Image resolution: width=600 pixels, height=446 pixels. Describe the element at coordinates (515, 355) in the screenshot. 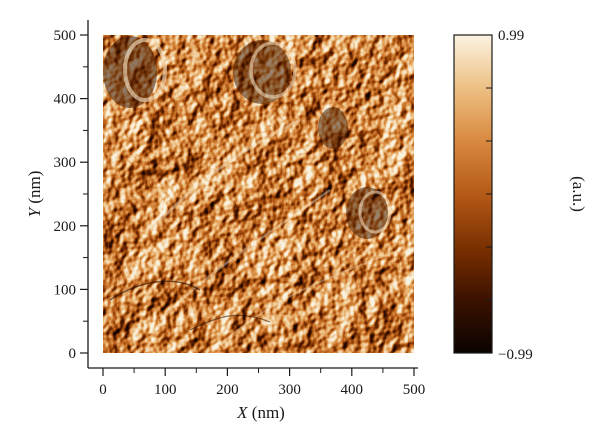

I see `colorbar-min-label: −0.99` at that location.